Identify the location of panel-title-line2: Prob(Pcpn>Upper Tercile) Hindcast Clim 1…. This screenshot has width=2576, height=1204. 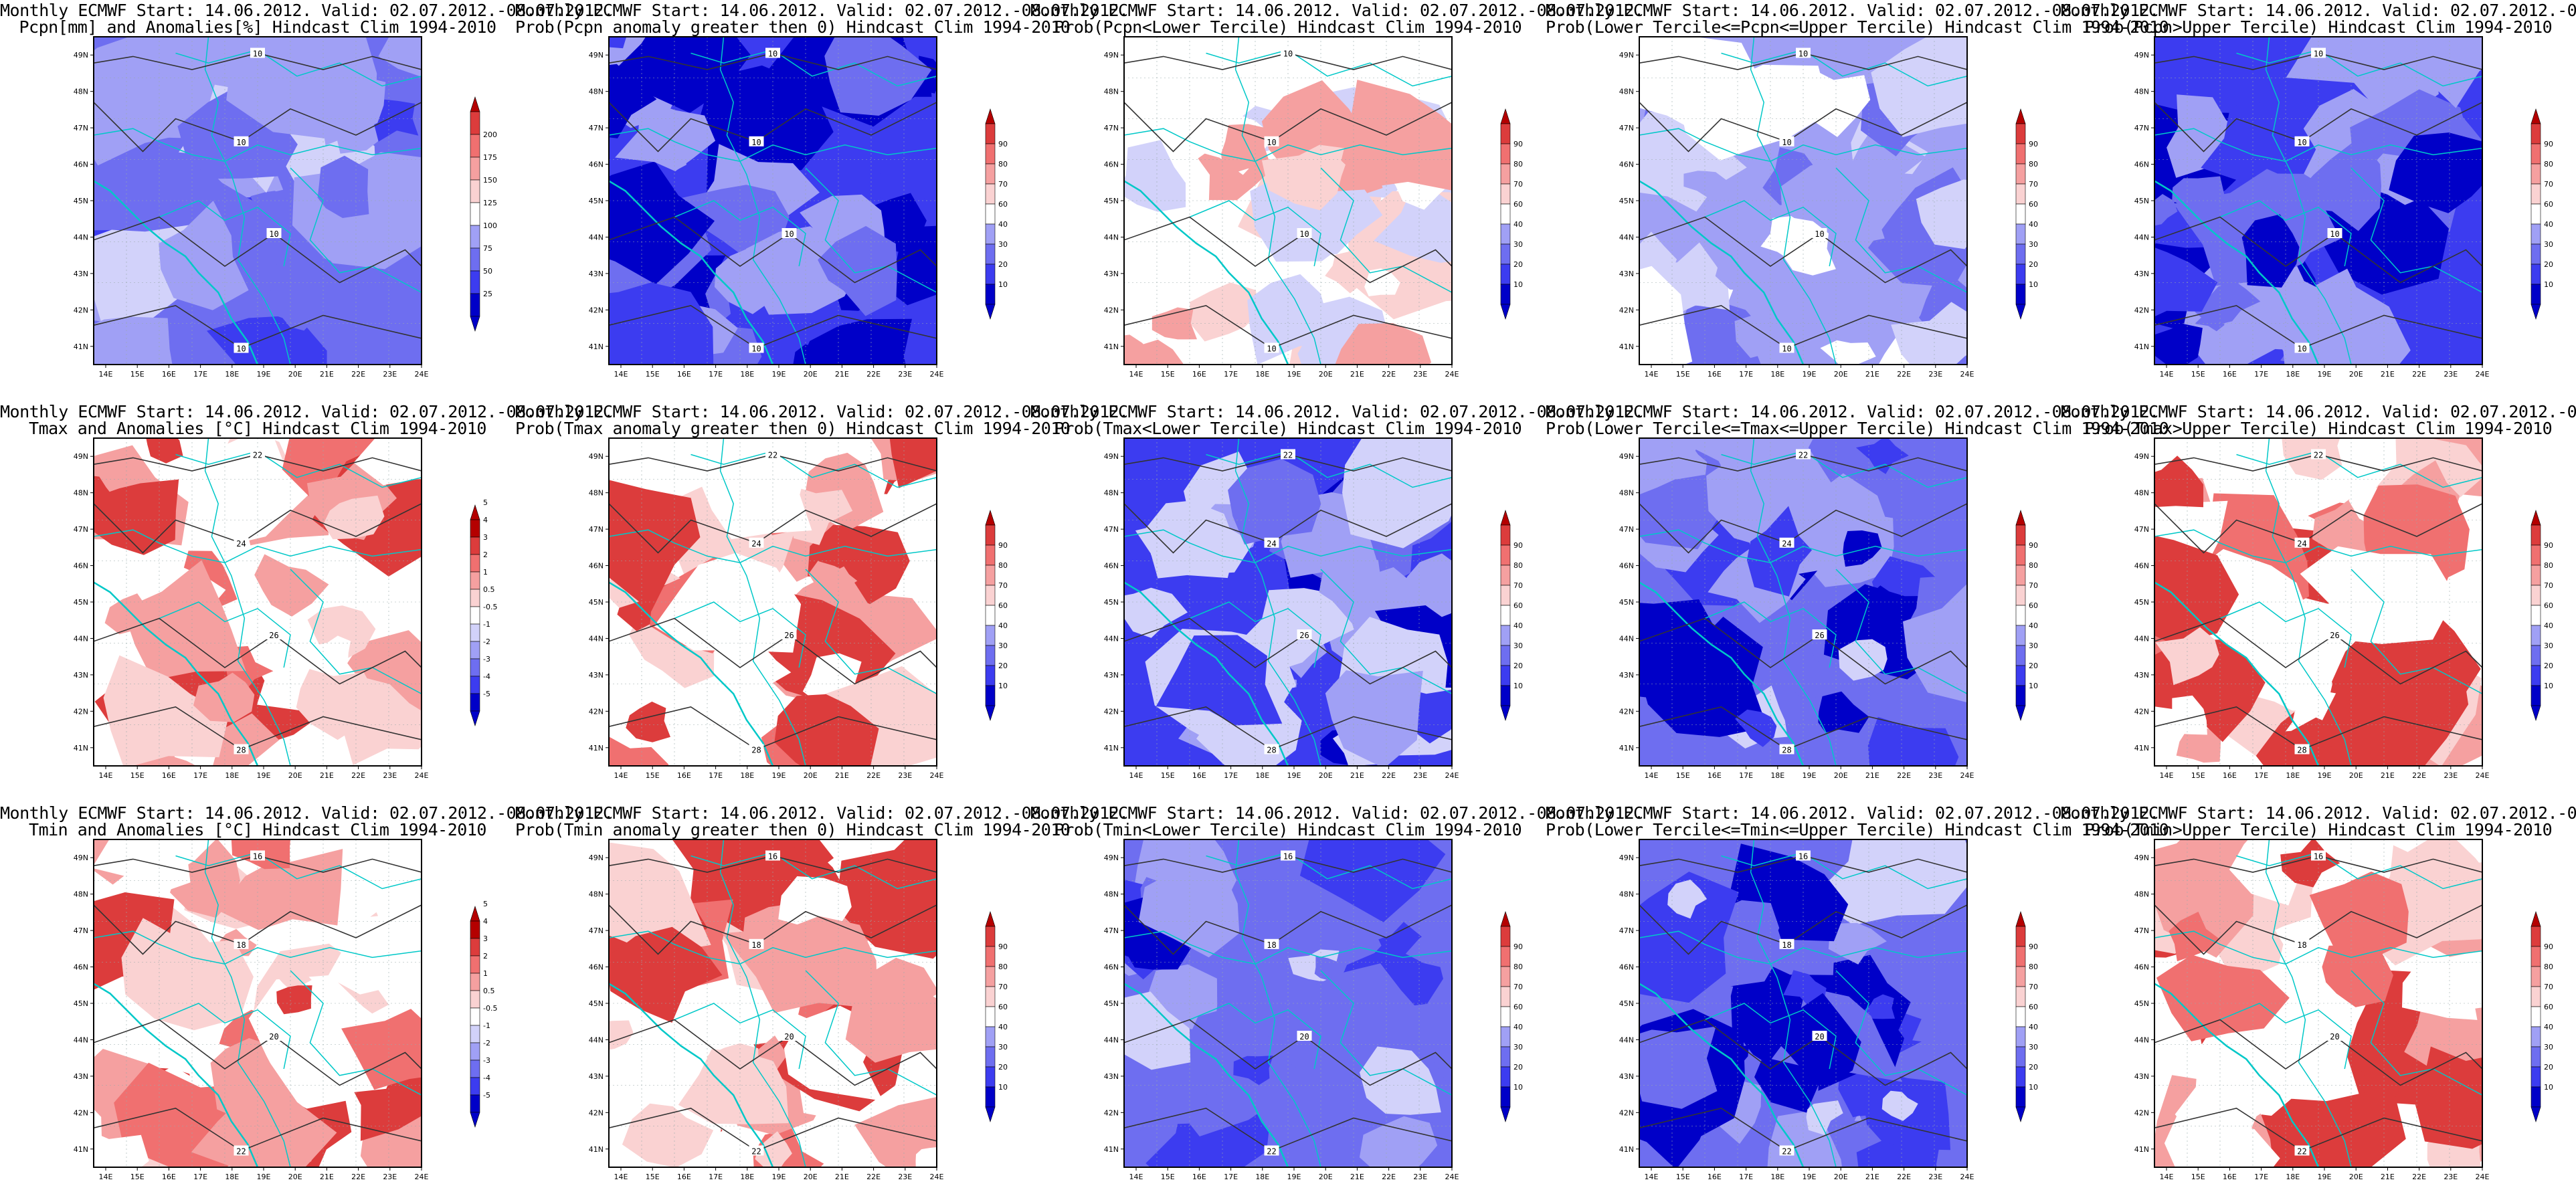
(2318, 27).